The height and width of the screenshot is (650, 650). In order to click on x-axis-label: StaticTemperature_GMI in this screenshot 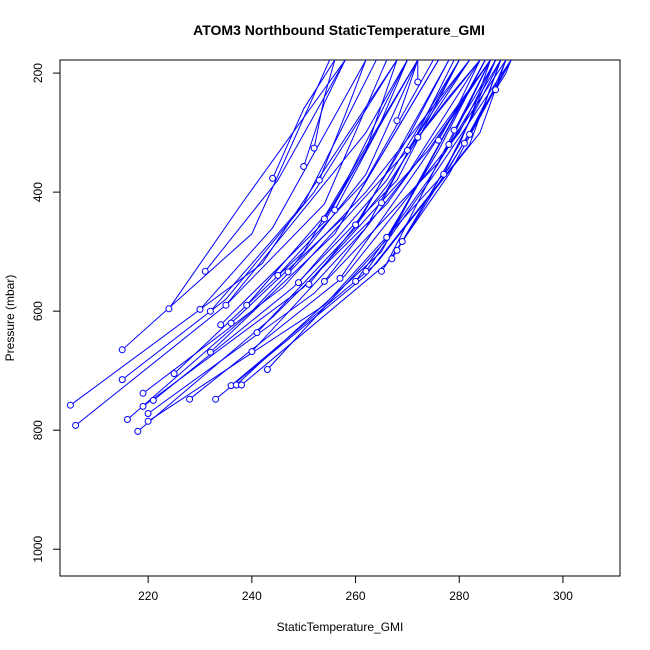, I will do `click(340, 627)`.